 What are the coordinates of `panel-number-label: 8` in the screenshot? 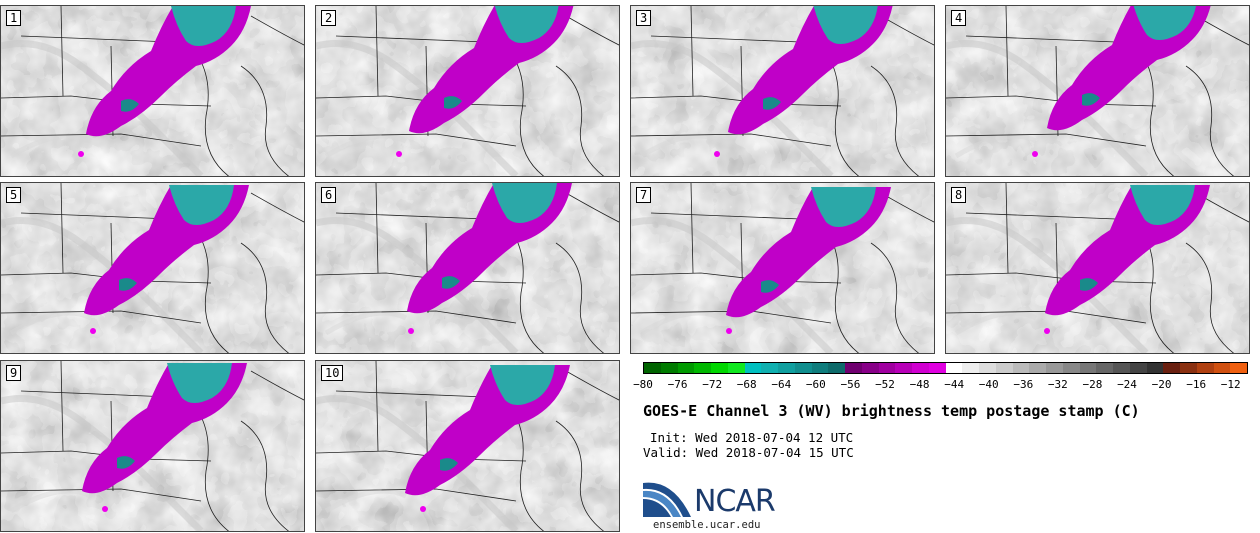 It's located at (959, 195).